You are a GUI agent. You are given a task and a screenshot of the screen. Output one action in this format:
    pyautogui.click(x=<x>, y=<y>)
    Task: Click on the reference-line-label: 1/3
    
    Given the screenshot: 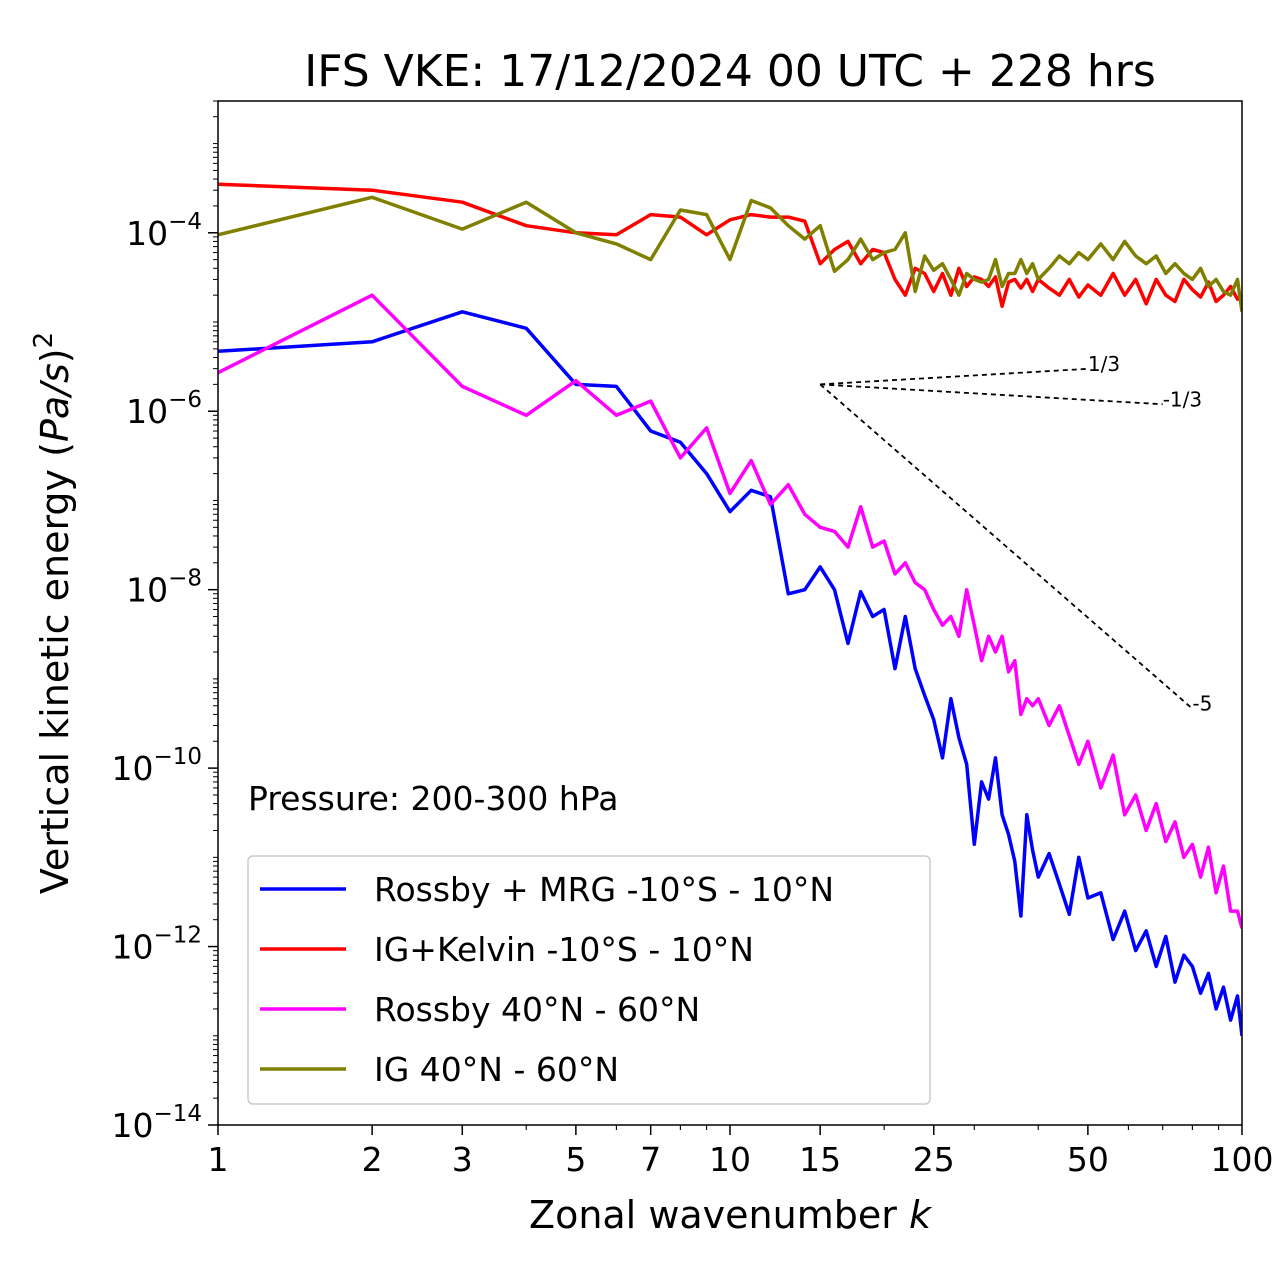 What is the action you would take?
    pyautogui.click(x=1104, y=364)
    